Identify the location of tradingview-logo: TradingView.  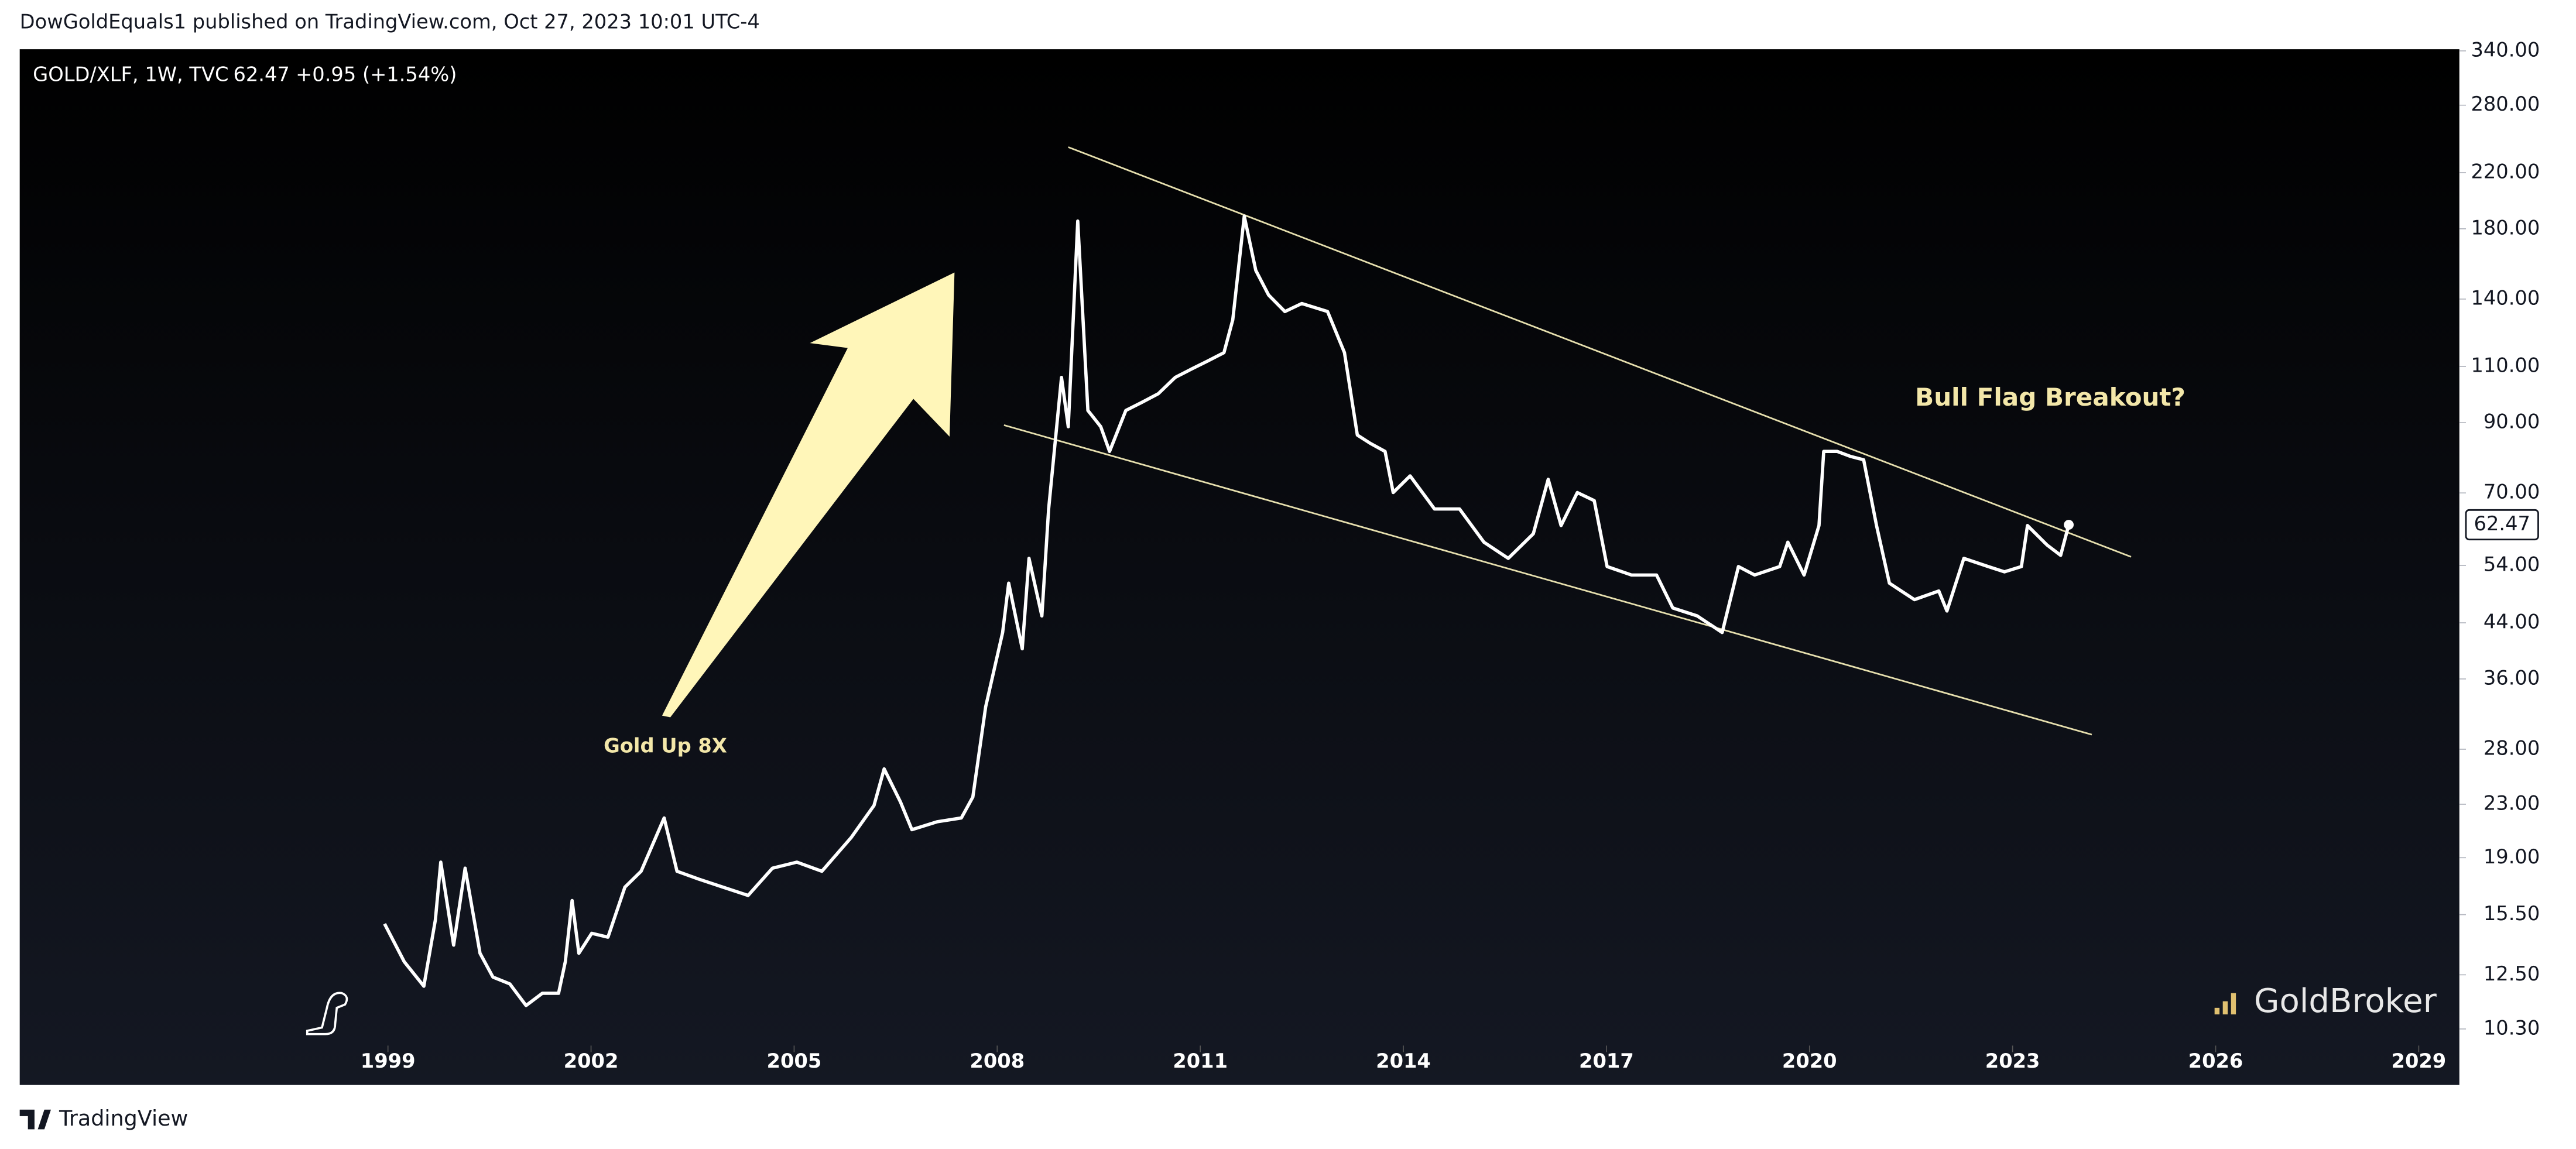
(103, 1118).